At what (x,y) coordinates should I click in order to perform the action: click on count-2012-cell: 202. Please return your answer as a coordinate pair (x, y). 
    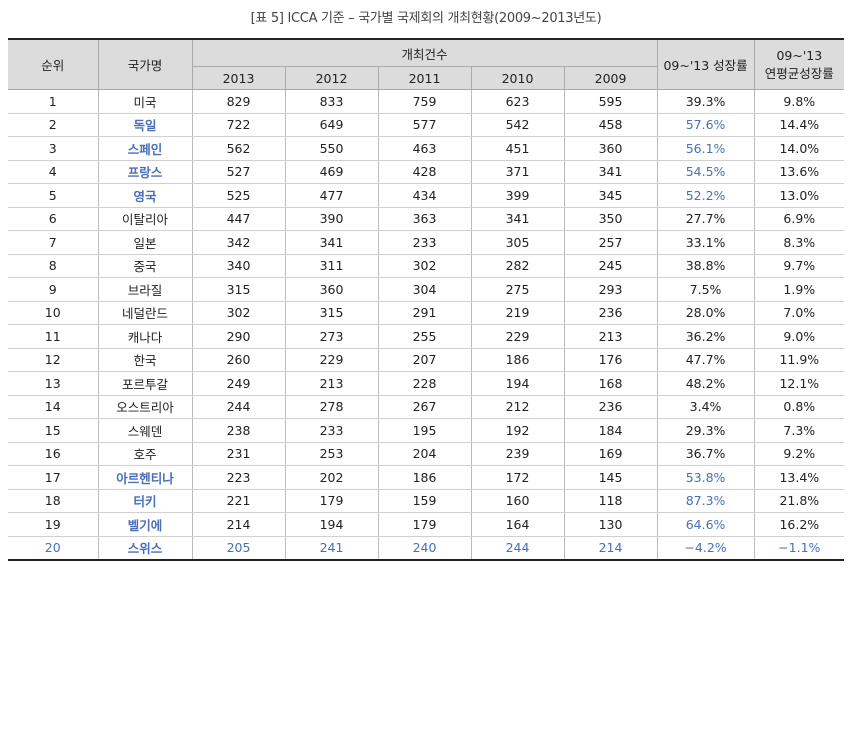
    Looking at the image, I should click on (331, 477).